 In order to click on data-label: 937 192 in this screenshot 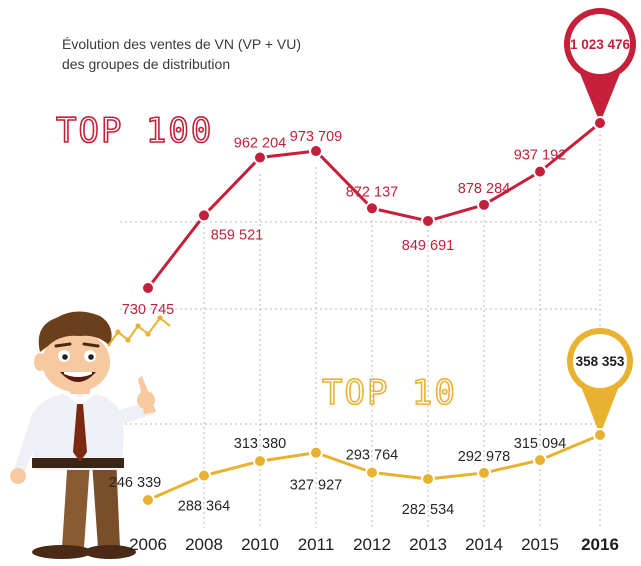, I will do `click(540, 156)`.